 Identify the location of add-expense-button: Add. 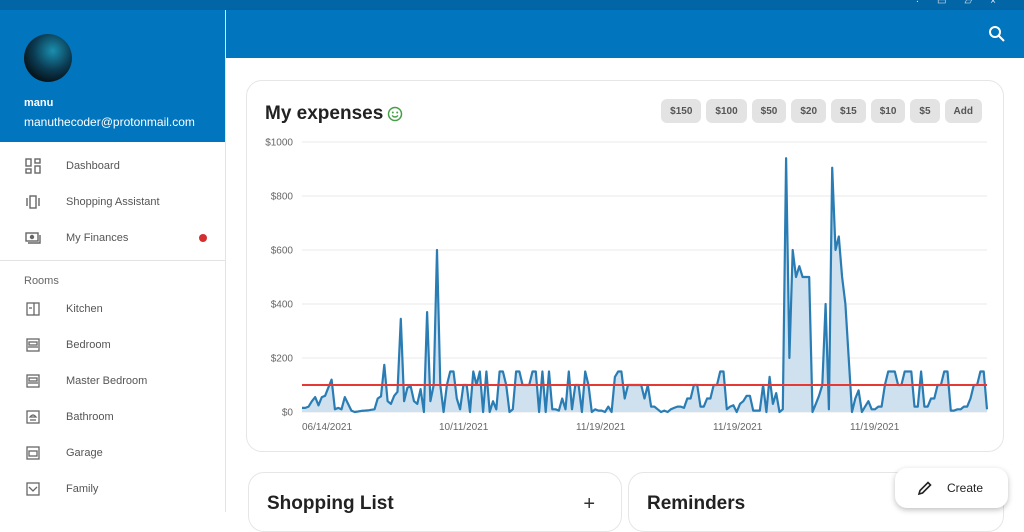
(963, 111).